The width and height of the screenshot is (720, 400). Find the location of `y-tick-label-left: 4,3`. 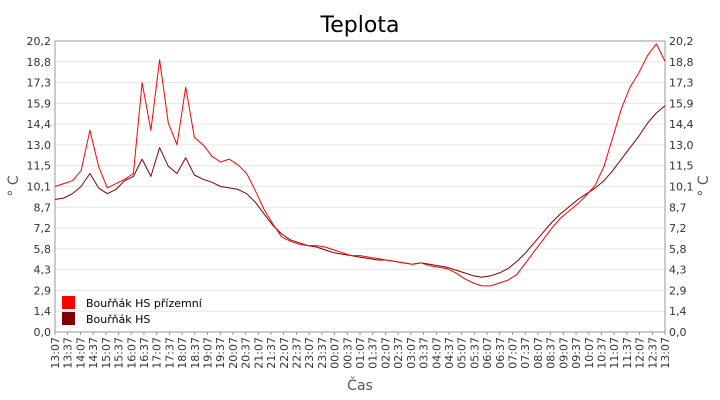

y-tick-label-left: 4,3 is located at coordinates (43, 270).